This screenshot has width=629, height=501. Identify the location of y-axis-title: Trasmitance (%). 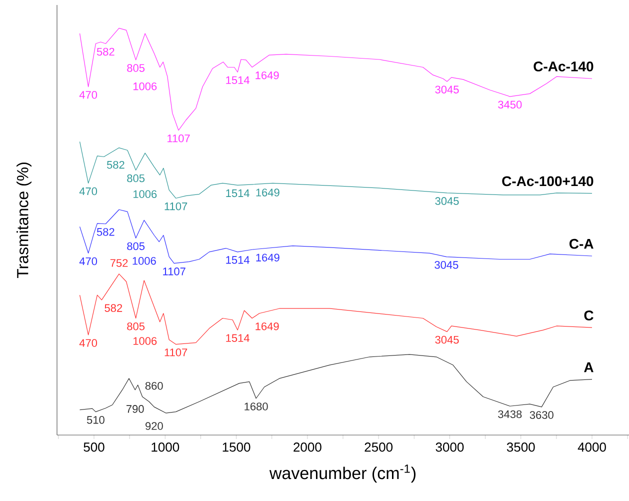
(24, 220).